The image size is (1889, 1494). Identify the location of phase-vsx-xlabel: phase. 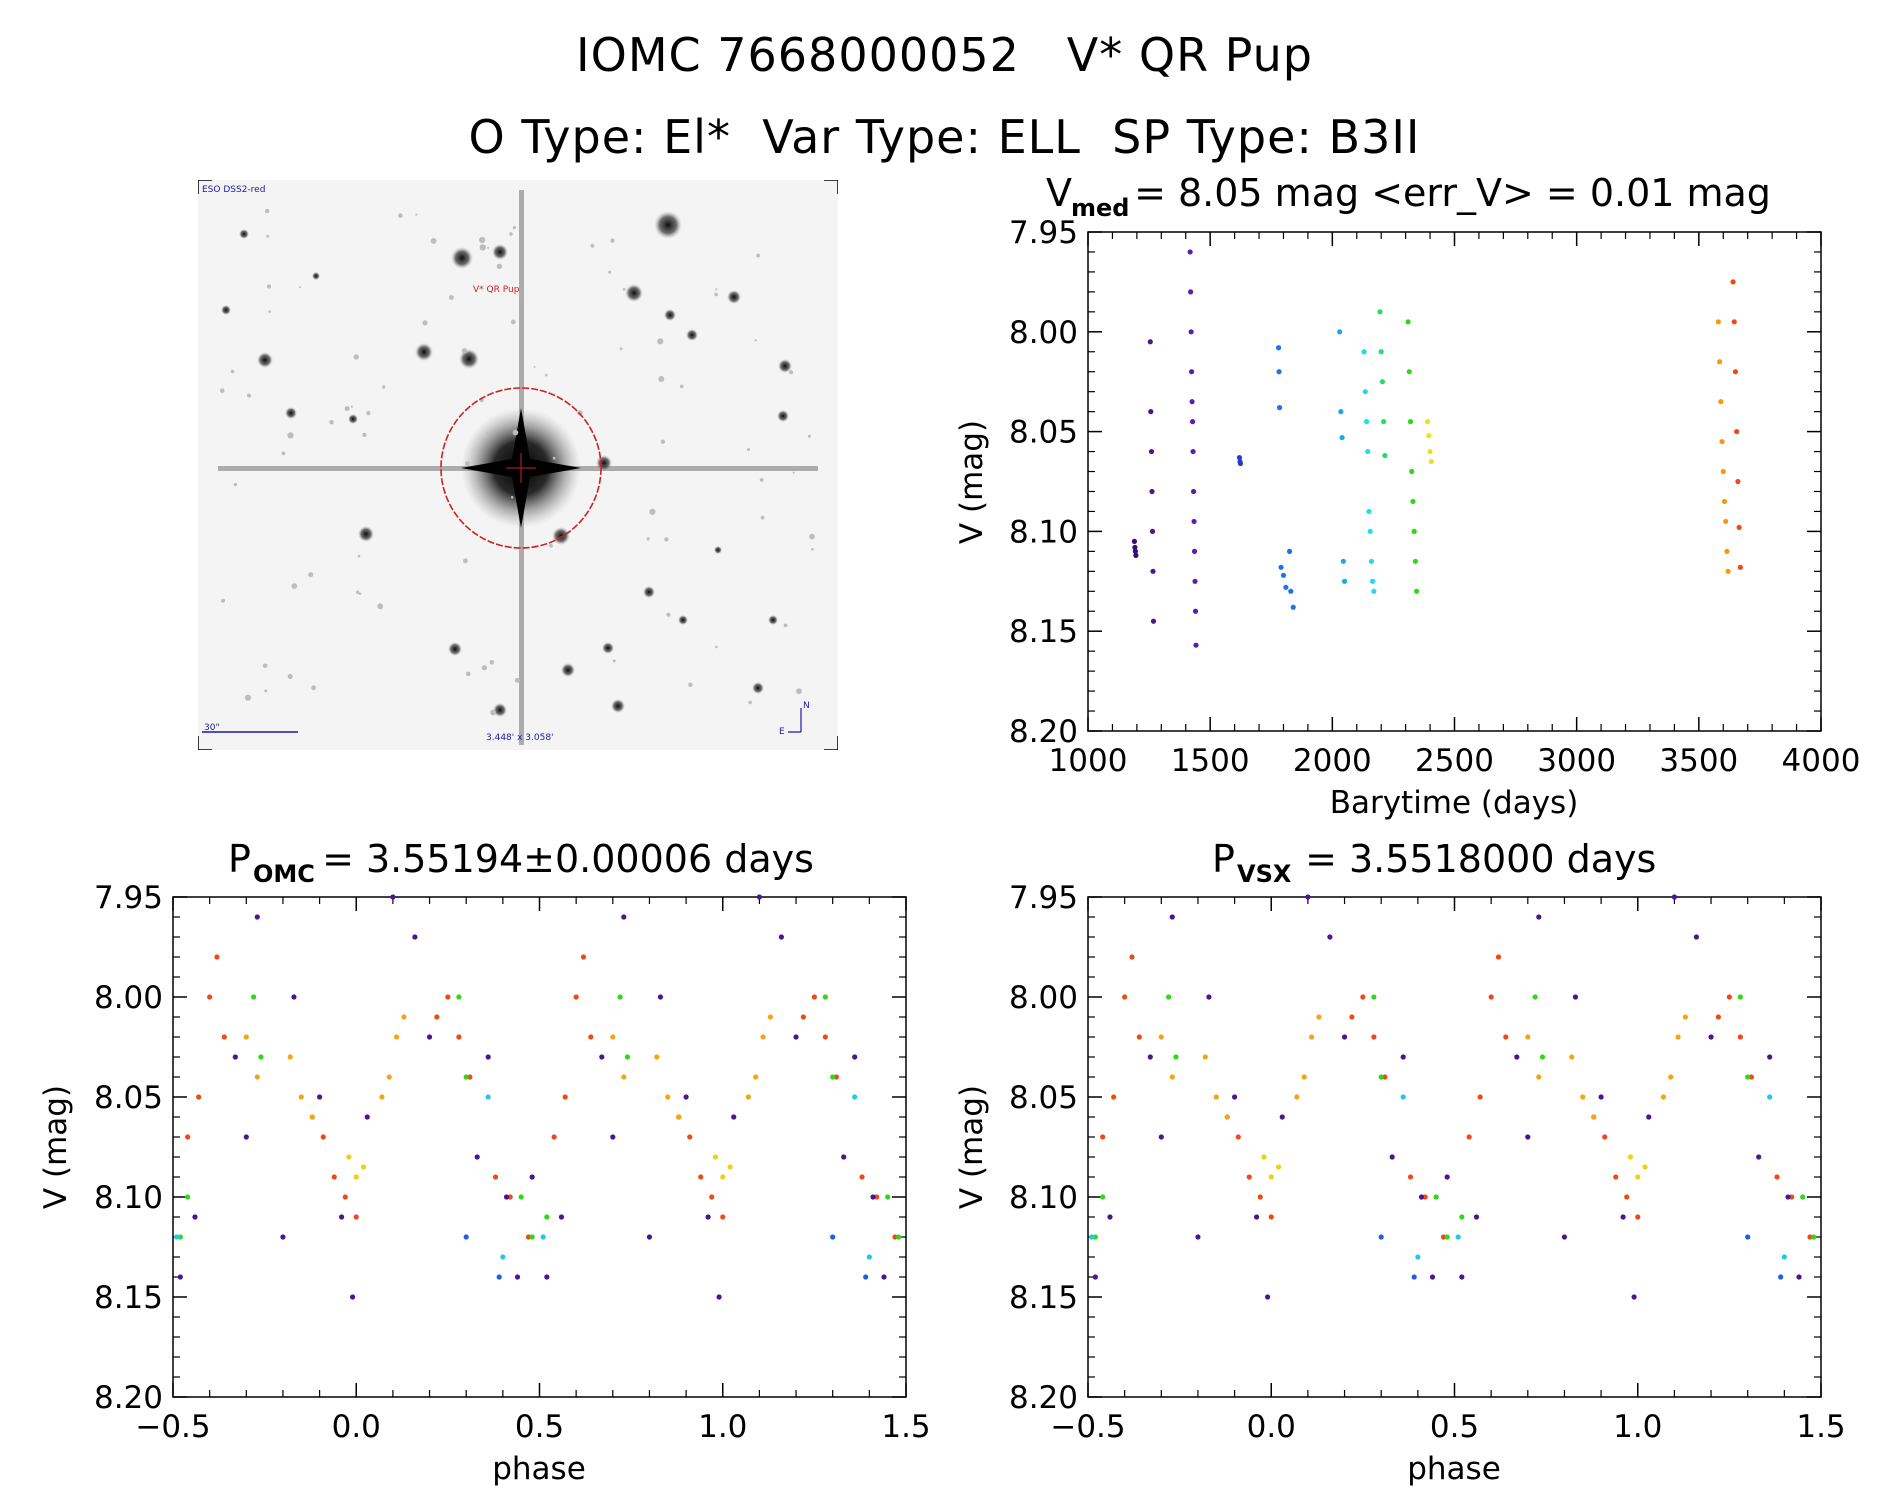
(1454, 1469).